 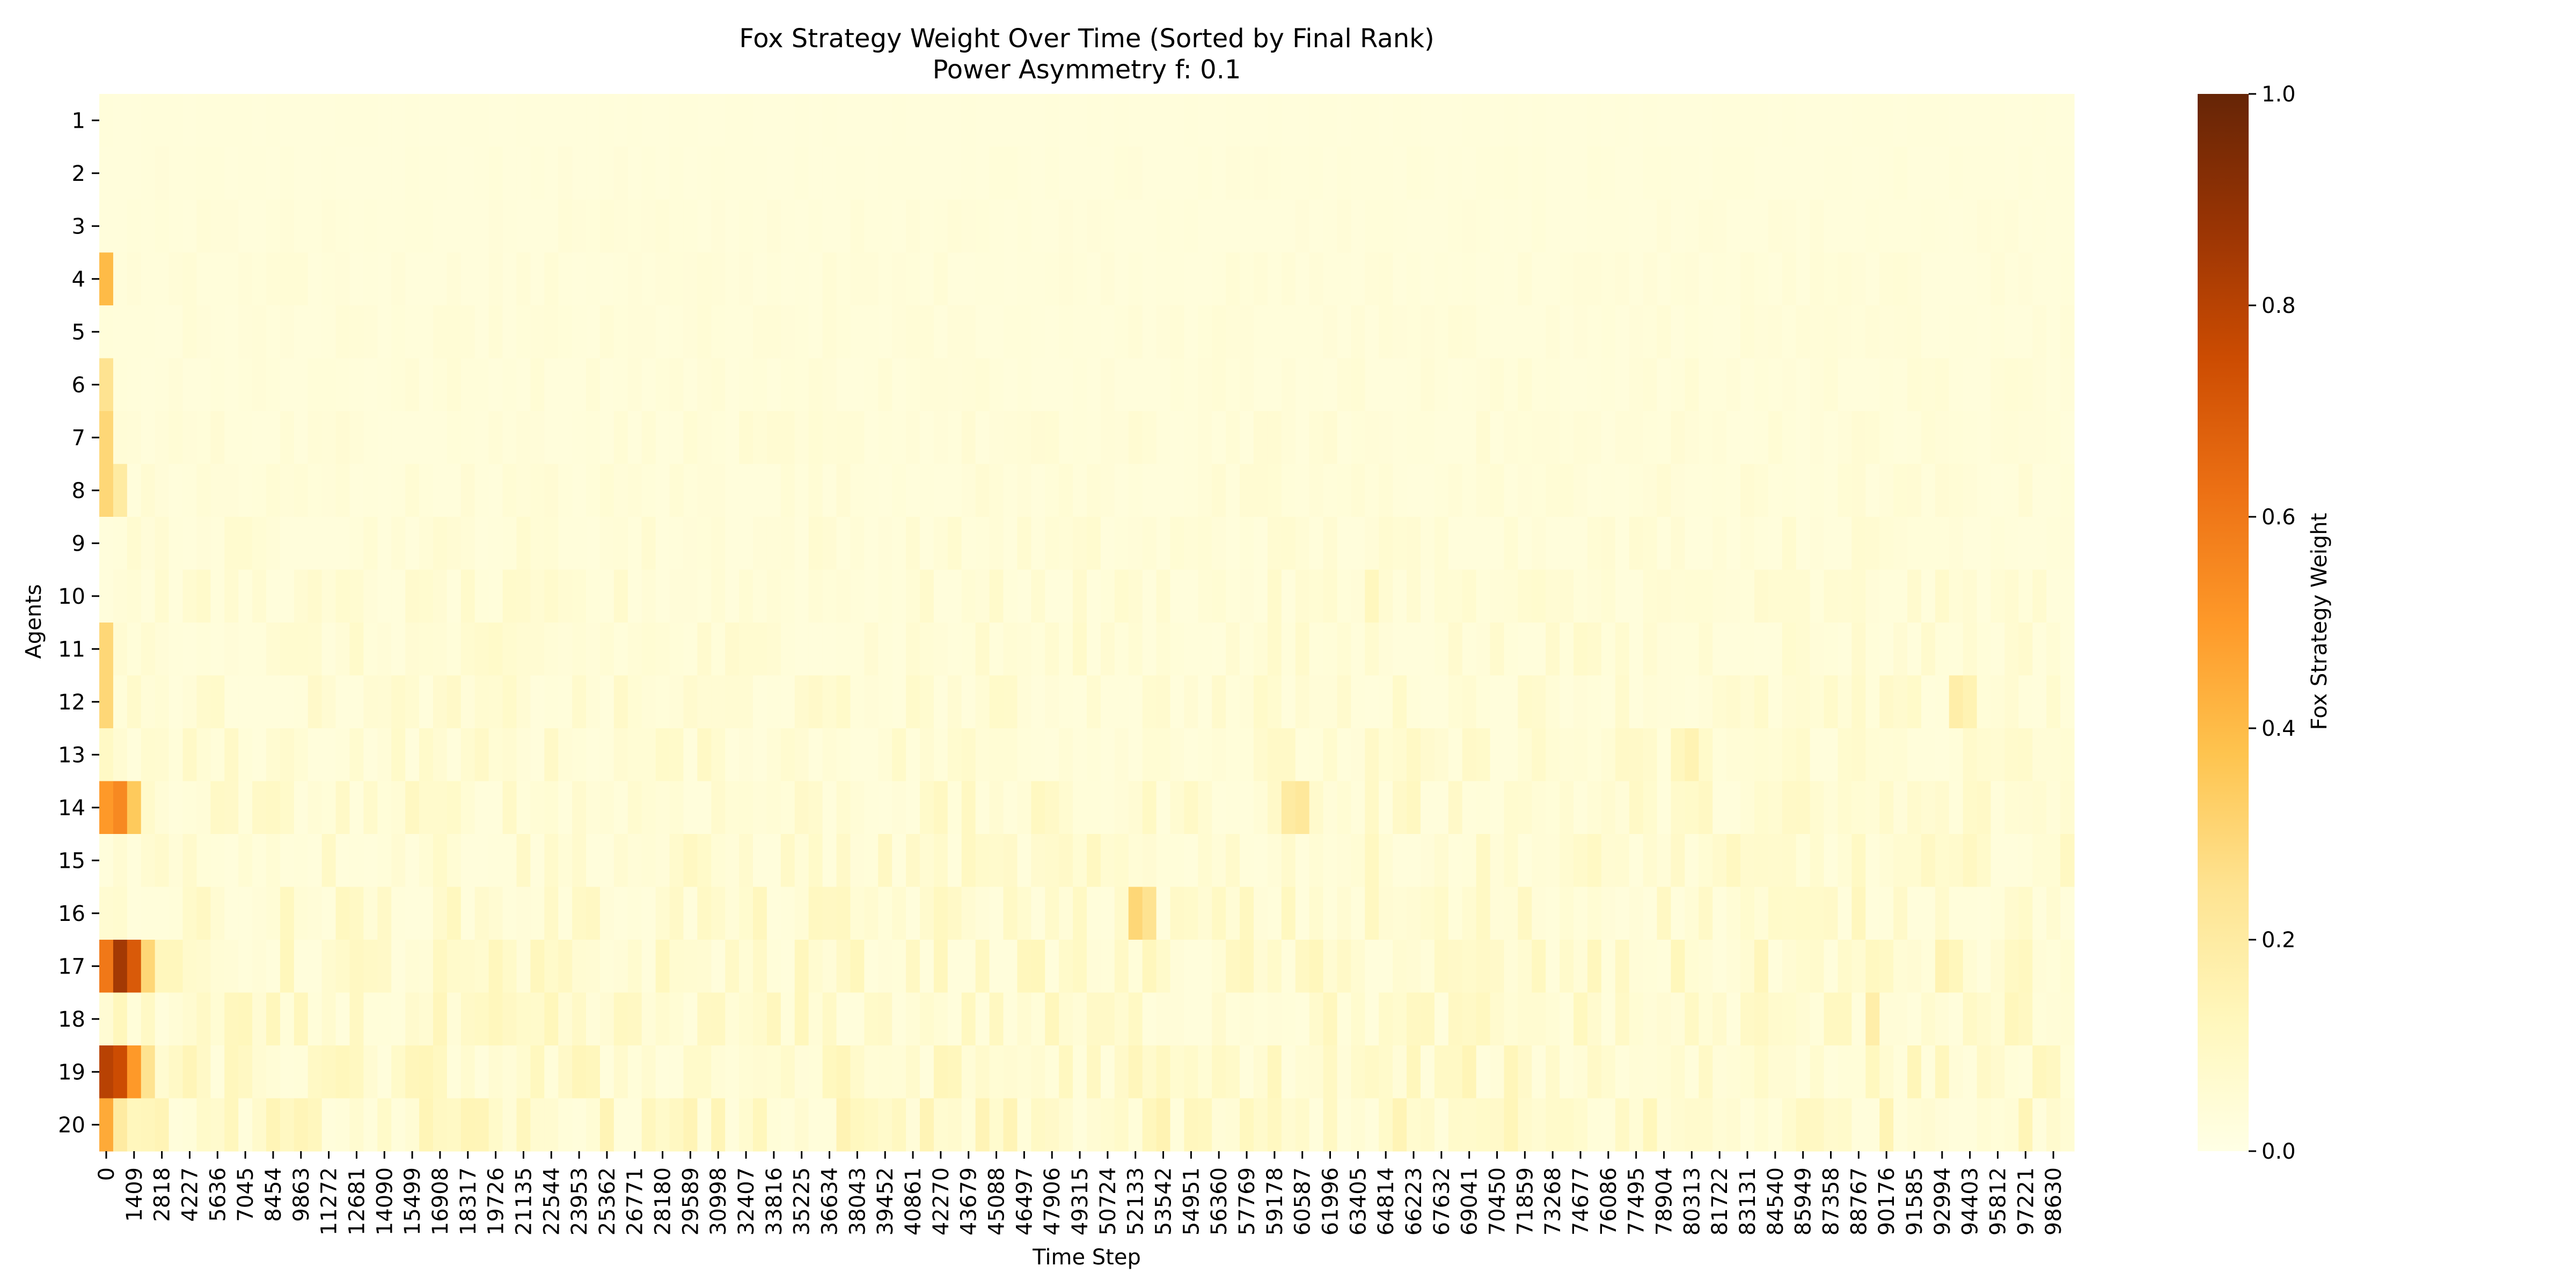 What do you see at coordinates (71, 914) in the screenshot?
I see `y-tick-label: 16` at bounding box center [71, 914].